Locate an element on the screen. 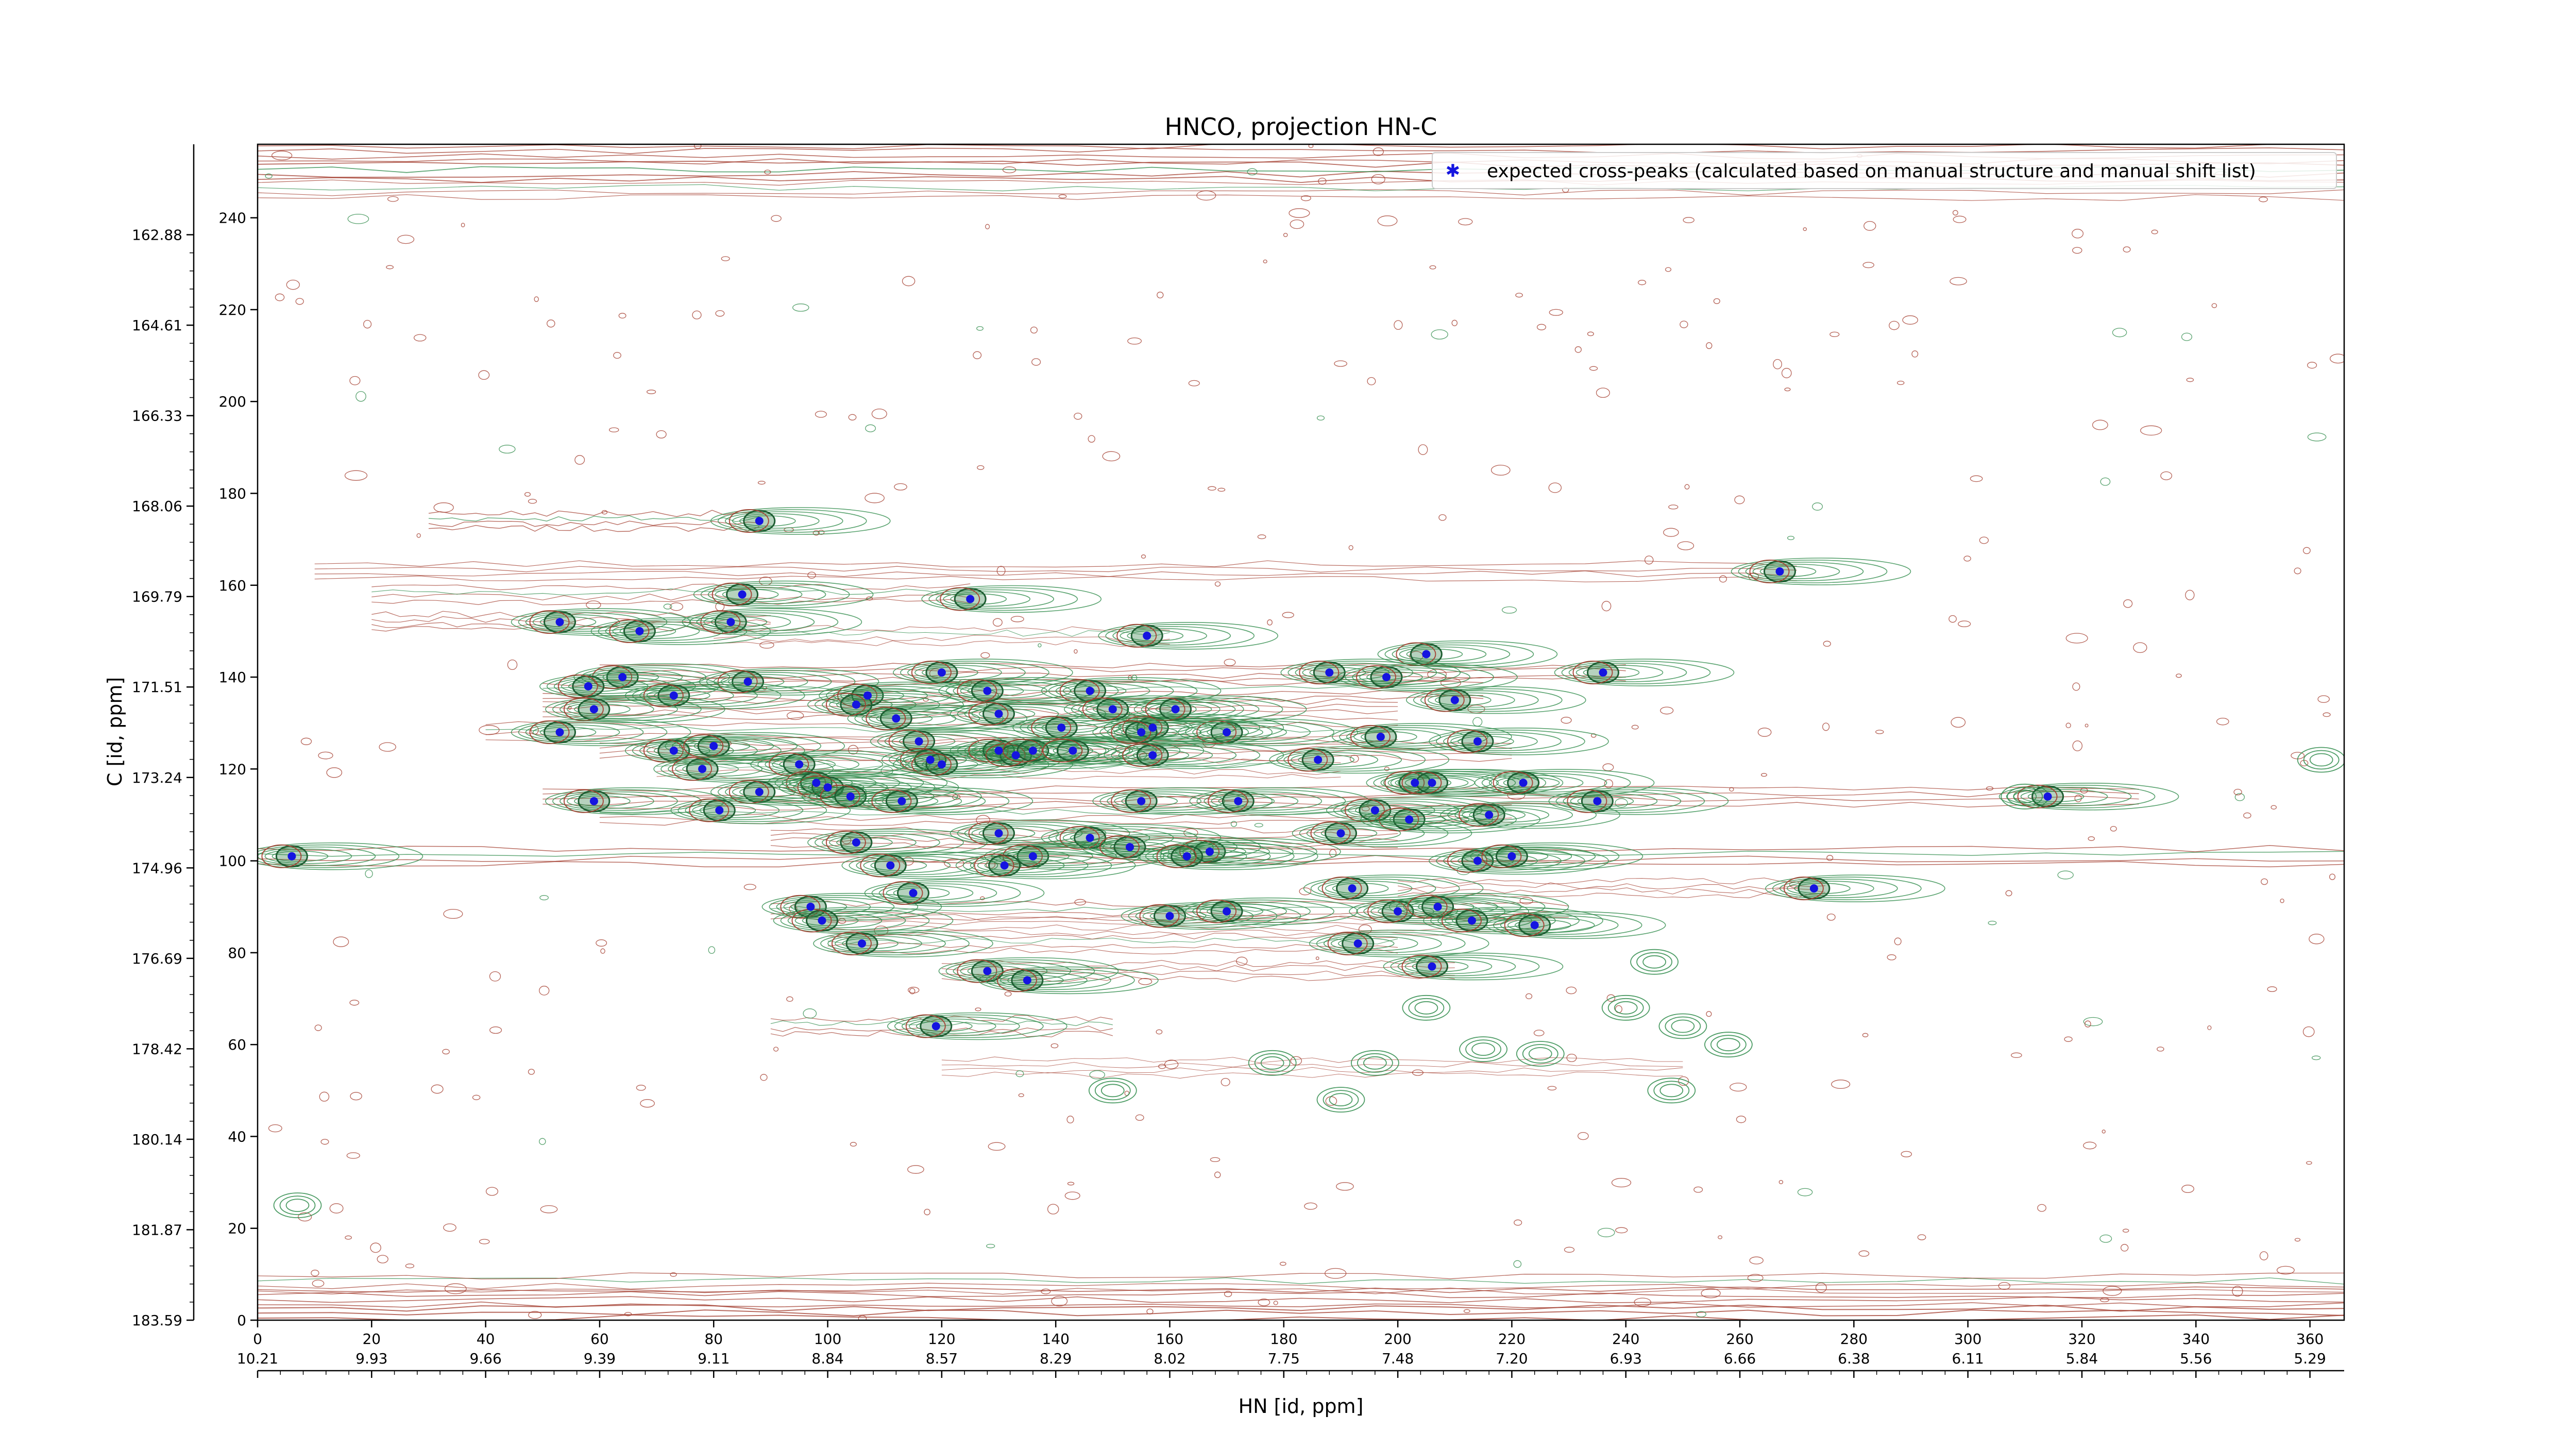 The image size is (2576, 1449). cross-peak-contour is located at coordinates (1045, 865).